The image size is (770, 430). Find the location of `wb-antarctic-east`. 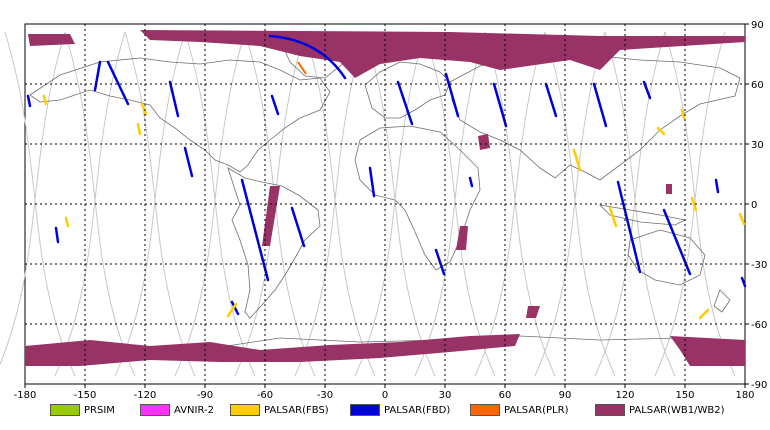

wb-antarctic-east is located at coordinates (707, 351).